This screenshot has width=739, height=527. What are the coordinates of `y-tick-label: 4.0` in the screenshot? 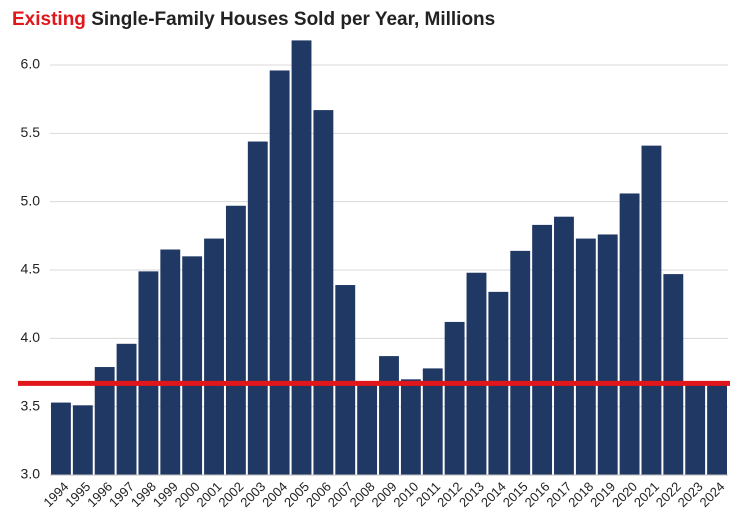 It's located at (31, 337).